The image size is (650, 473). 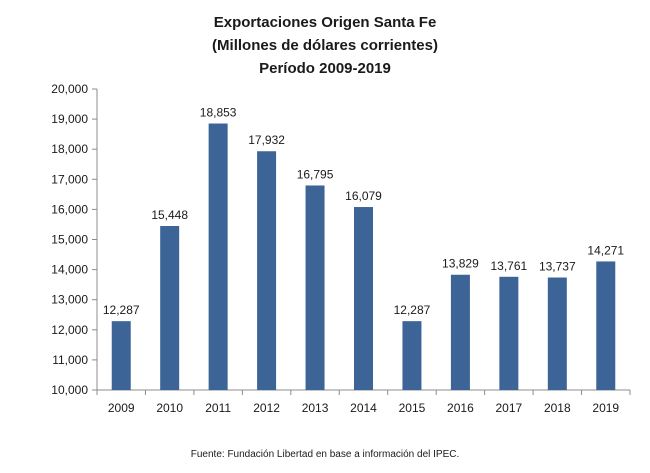 I want to click on chart-title-line-3: Período 2009-2019, so click(x=325, y=68).